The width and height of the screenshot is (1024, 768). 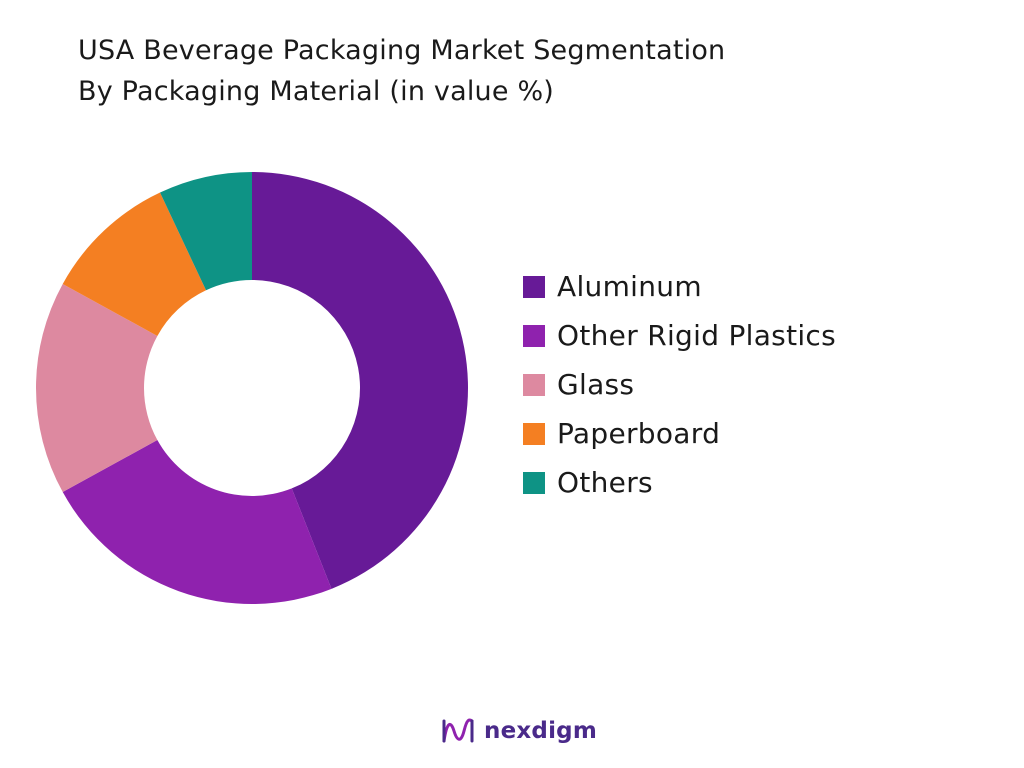 I want to click on legend-item: Aluminum, so click(x=679, y=286).